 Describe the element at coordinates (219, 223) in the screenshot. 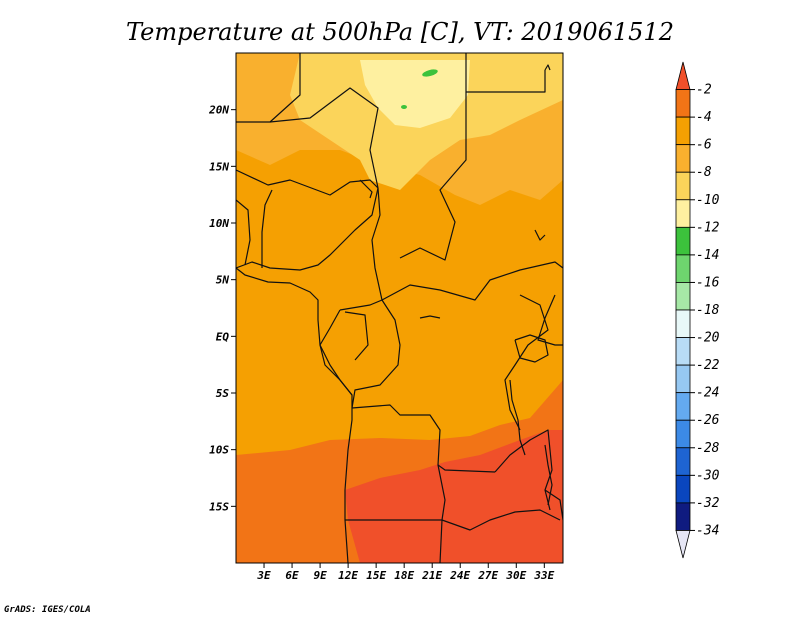

I see `y-tick-label: 10N` at that location.